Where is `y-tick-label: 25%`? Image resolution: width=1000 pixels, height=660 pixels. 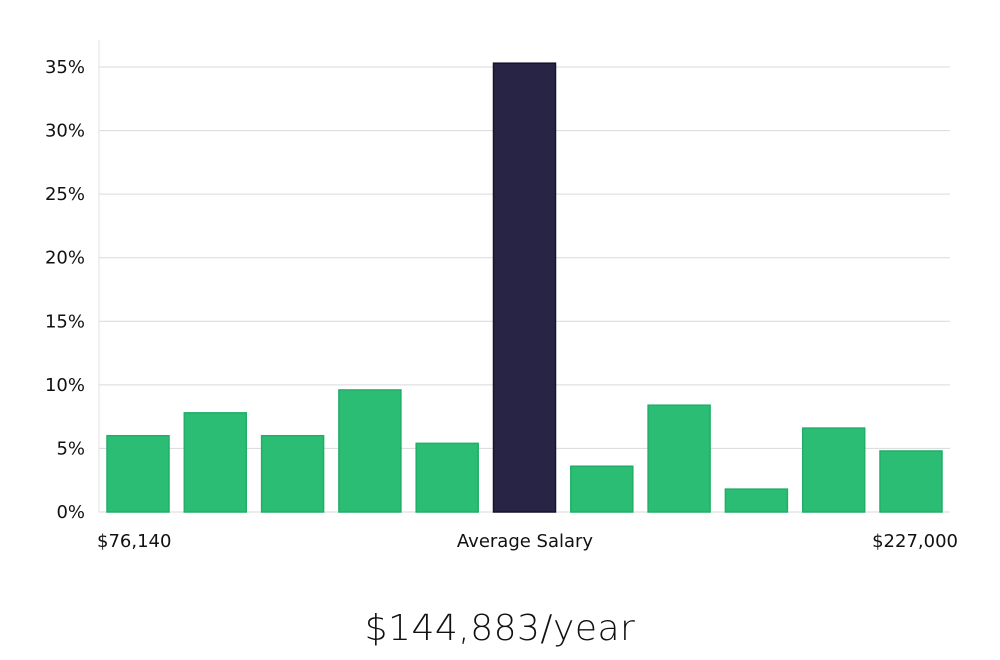 y-tick-label: 25% is located at coordinates (65, 194).